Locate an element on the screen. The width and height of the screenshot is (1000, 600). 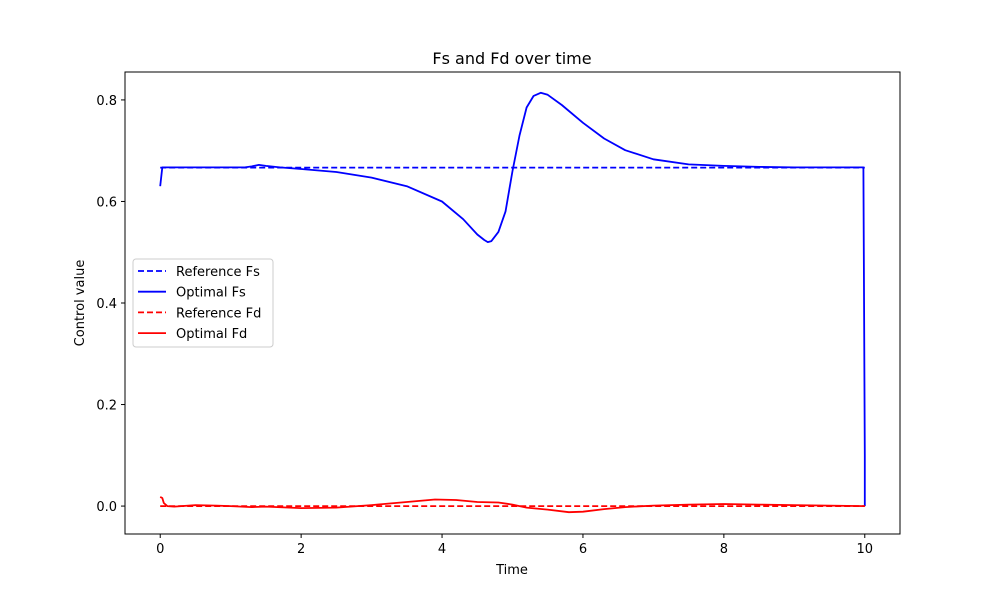
legend-box is located at coordinates (203, 303).